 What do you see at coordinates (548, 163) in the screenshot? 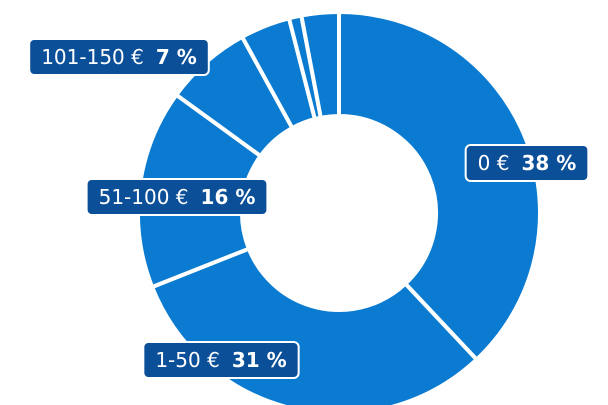
I see `label-value: 38 %` at bounding box center [548, 163].